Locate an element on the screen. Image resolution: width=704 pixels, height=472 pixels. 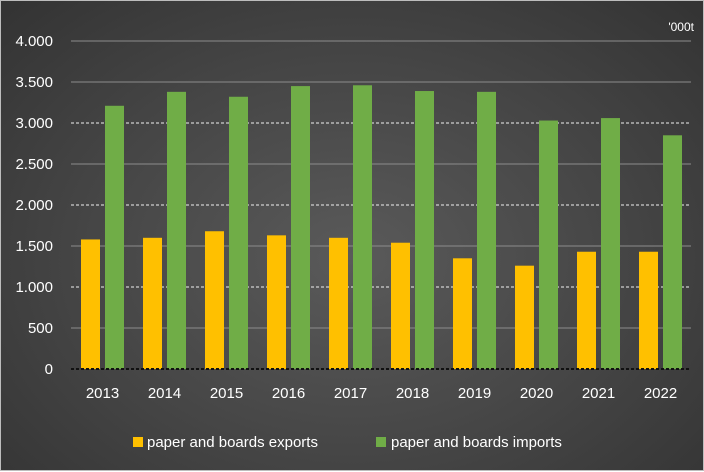
x-tick-label: 2018 is located at coordinates (412, 393).